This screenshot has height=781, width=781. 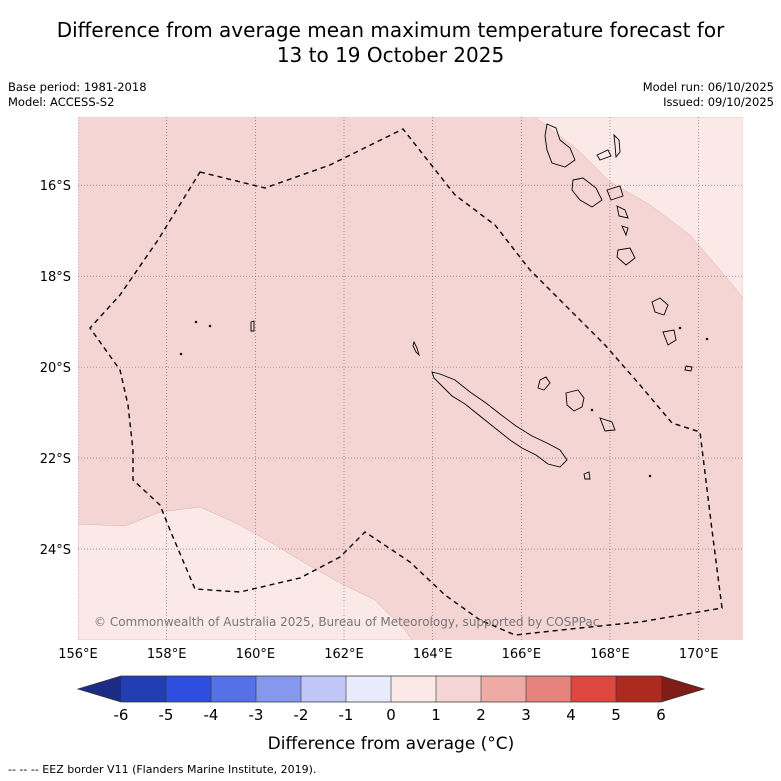 I want to click on colorbar-over-arrow, so click(x=682, y=689).